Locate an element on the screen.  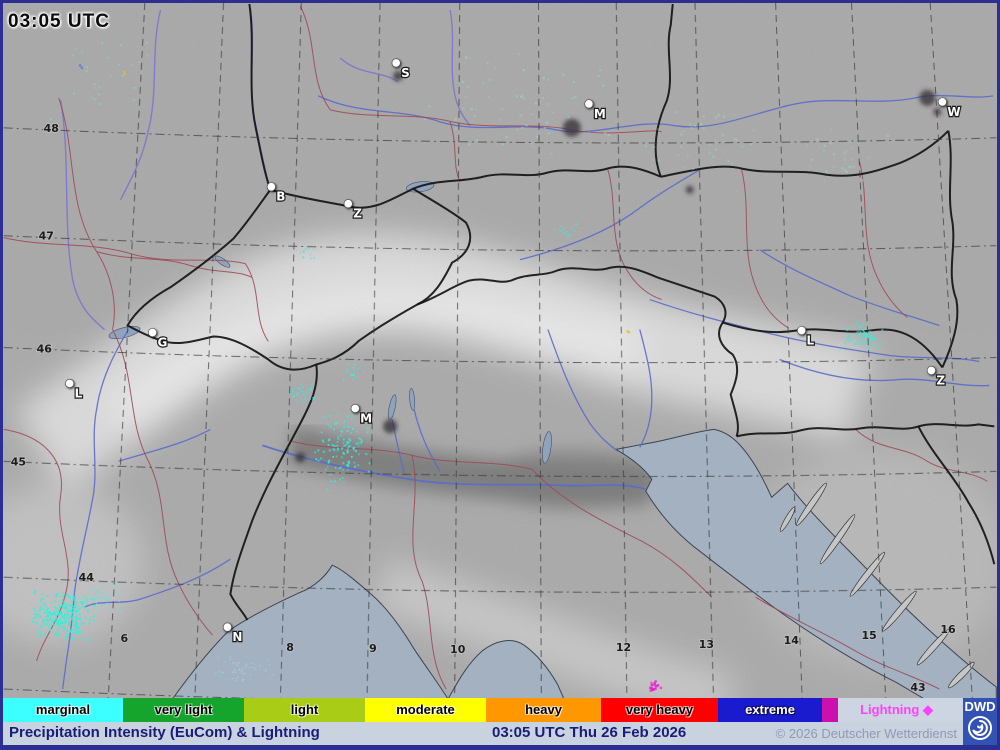
dwd-spiral-icon is located at coordinates (980, 728).